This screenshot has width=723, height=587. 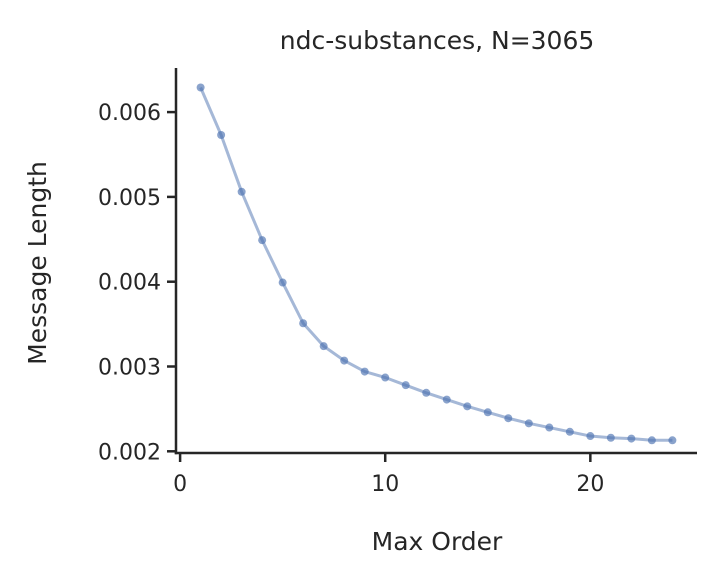 I want to click on x-tick-label: 10, so click(x=385, y=484).